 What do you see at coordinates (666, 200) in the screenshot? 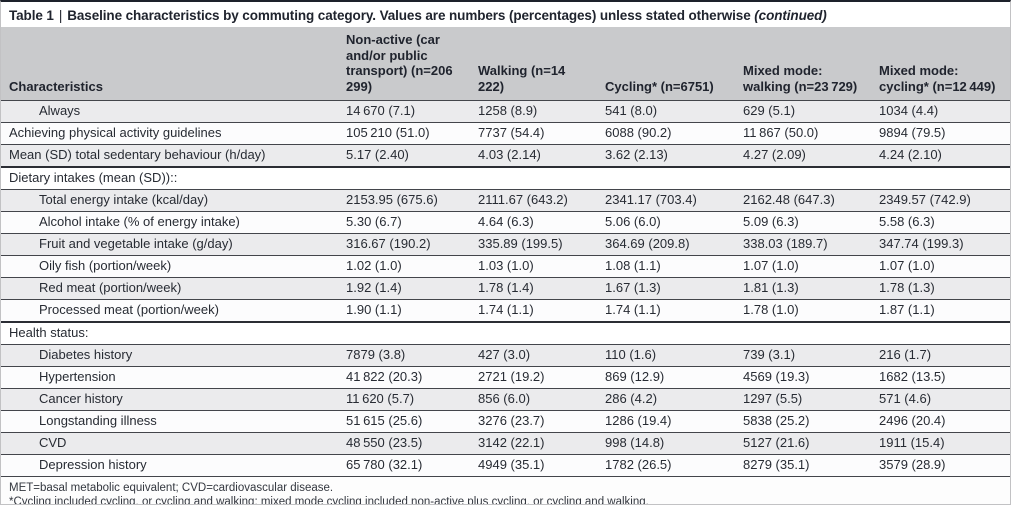
I see `cell-value: 2341.17 (703.4)` at bounding box center [666, 200].